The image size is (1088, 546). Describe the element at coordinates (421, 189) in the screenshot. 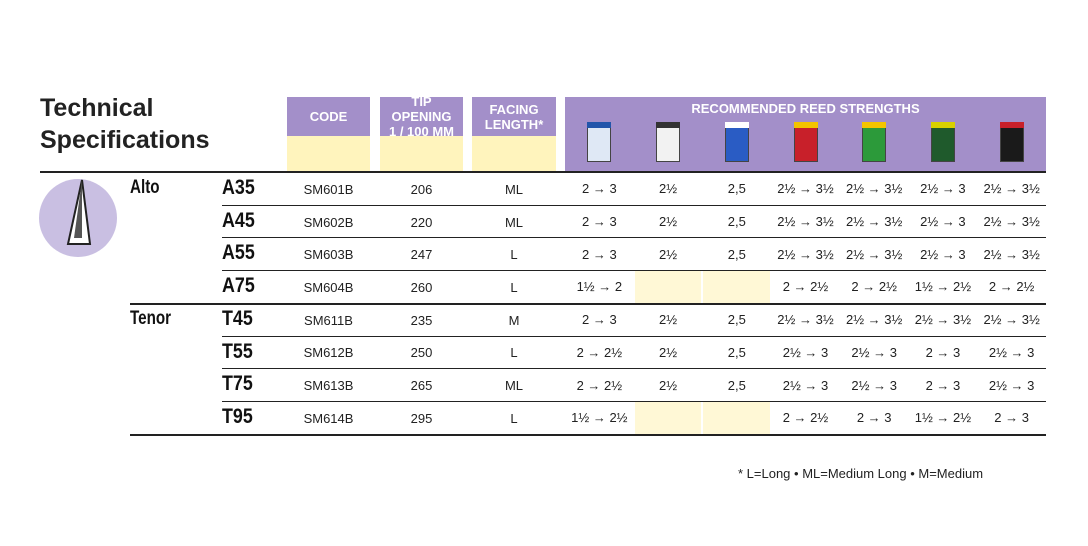

I see `tip-opening: 206` at that location.